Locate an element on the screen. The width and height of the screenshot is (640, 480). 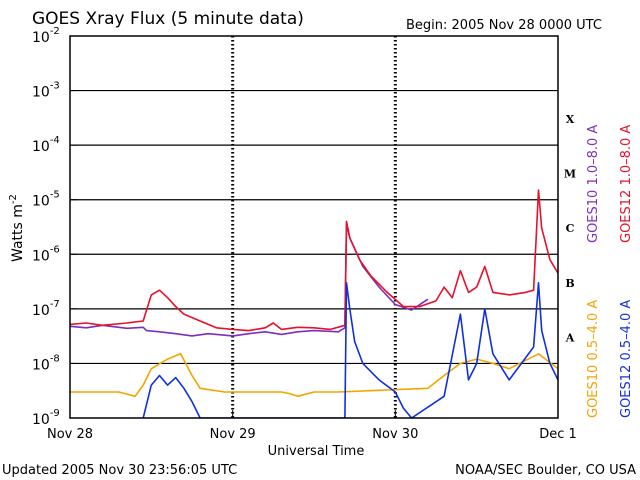
y-tick-exponent: -6 is located at coordinates (55, 249).